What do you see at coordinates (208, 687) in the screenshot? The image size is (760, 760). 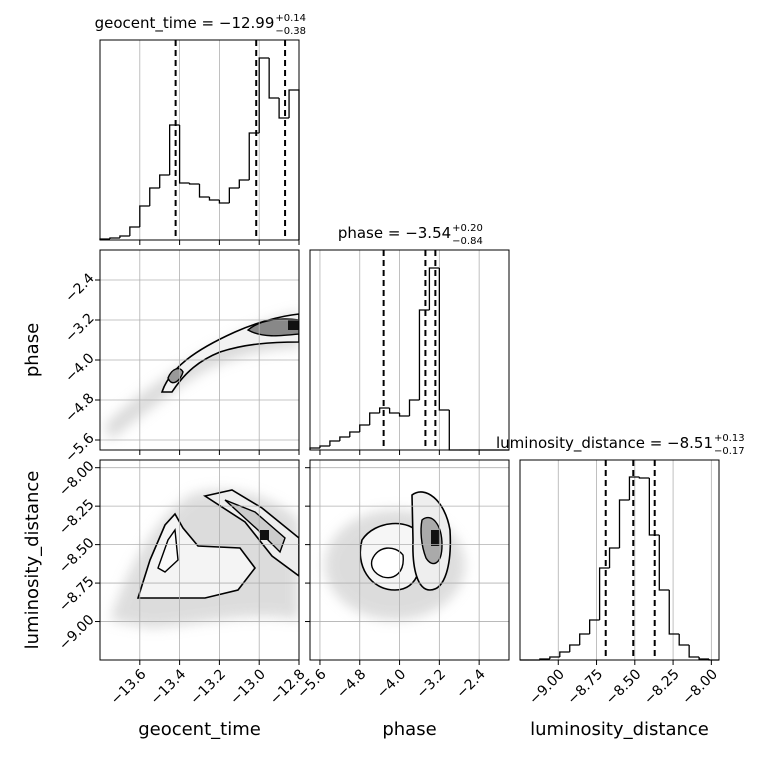 I see `x-tick-label: −13.2` at bounding box center [208, 687].